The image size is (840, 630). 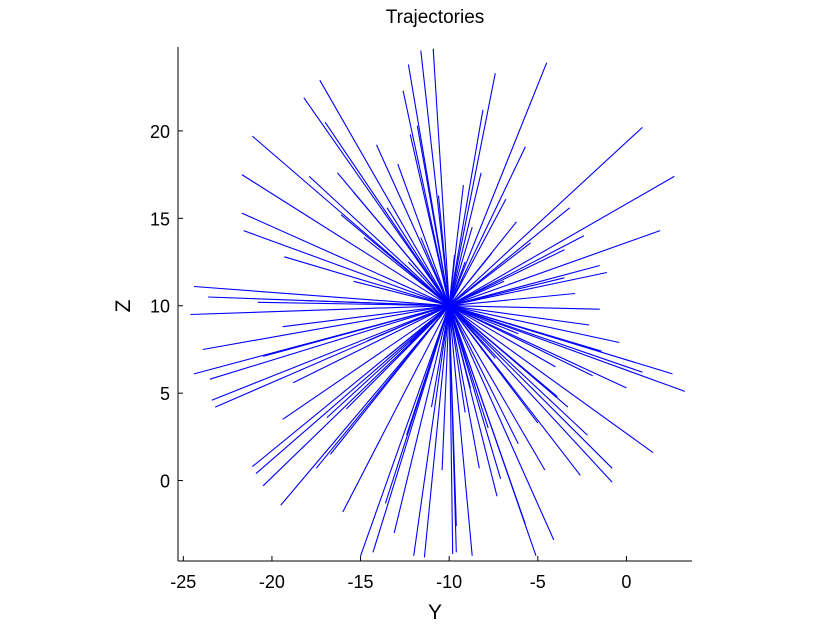 I want to click on y-axis-label: Z, so click(x=123, y=306).